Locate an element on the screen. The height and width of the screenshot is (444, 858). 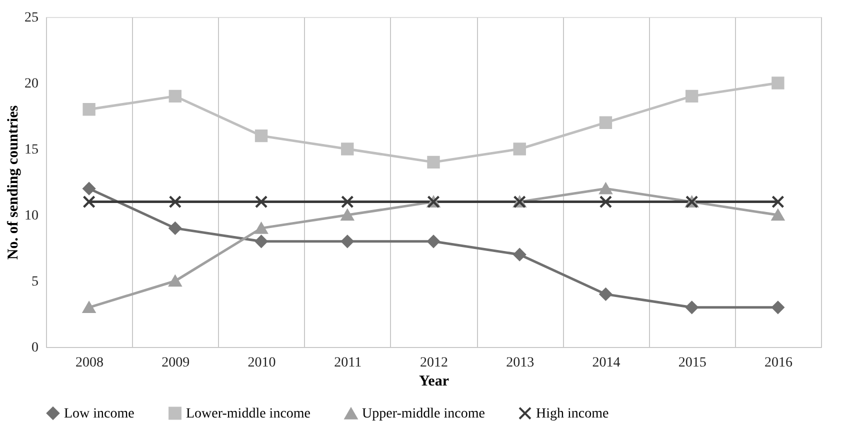
x-tick-label: 2010 is located at coordinates (262, 363).